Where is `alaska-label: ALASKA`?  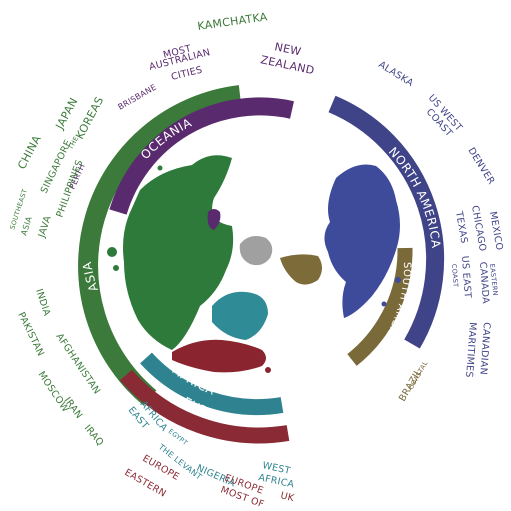
alaska-label: ALASKA is located at coordinates (395, 74).